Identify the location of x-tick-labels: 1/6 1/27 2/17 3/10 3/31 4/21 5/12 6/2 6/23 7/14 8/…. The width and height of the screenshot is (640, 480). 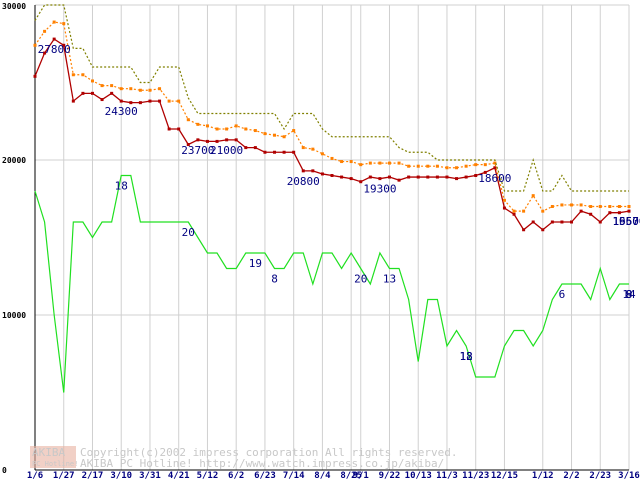
(333, 475).